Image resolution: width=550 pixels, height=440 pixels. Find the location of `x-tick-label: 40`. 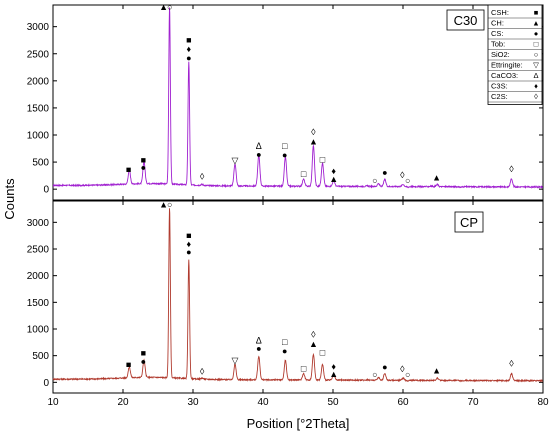

x-tick-label: 40 is located at coordinates (263, 402).